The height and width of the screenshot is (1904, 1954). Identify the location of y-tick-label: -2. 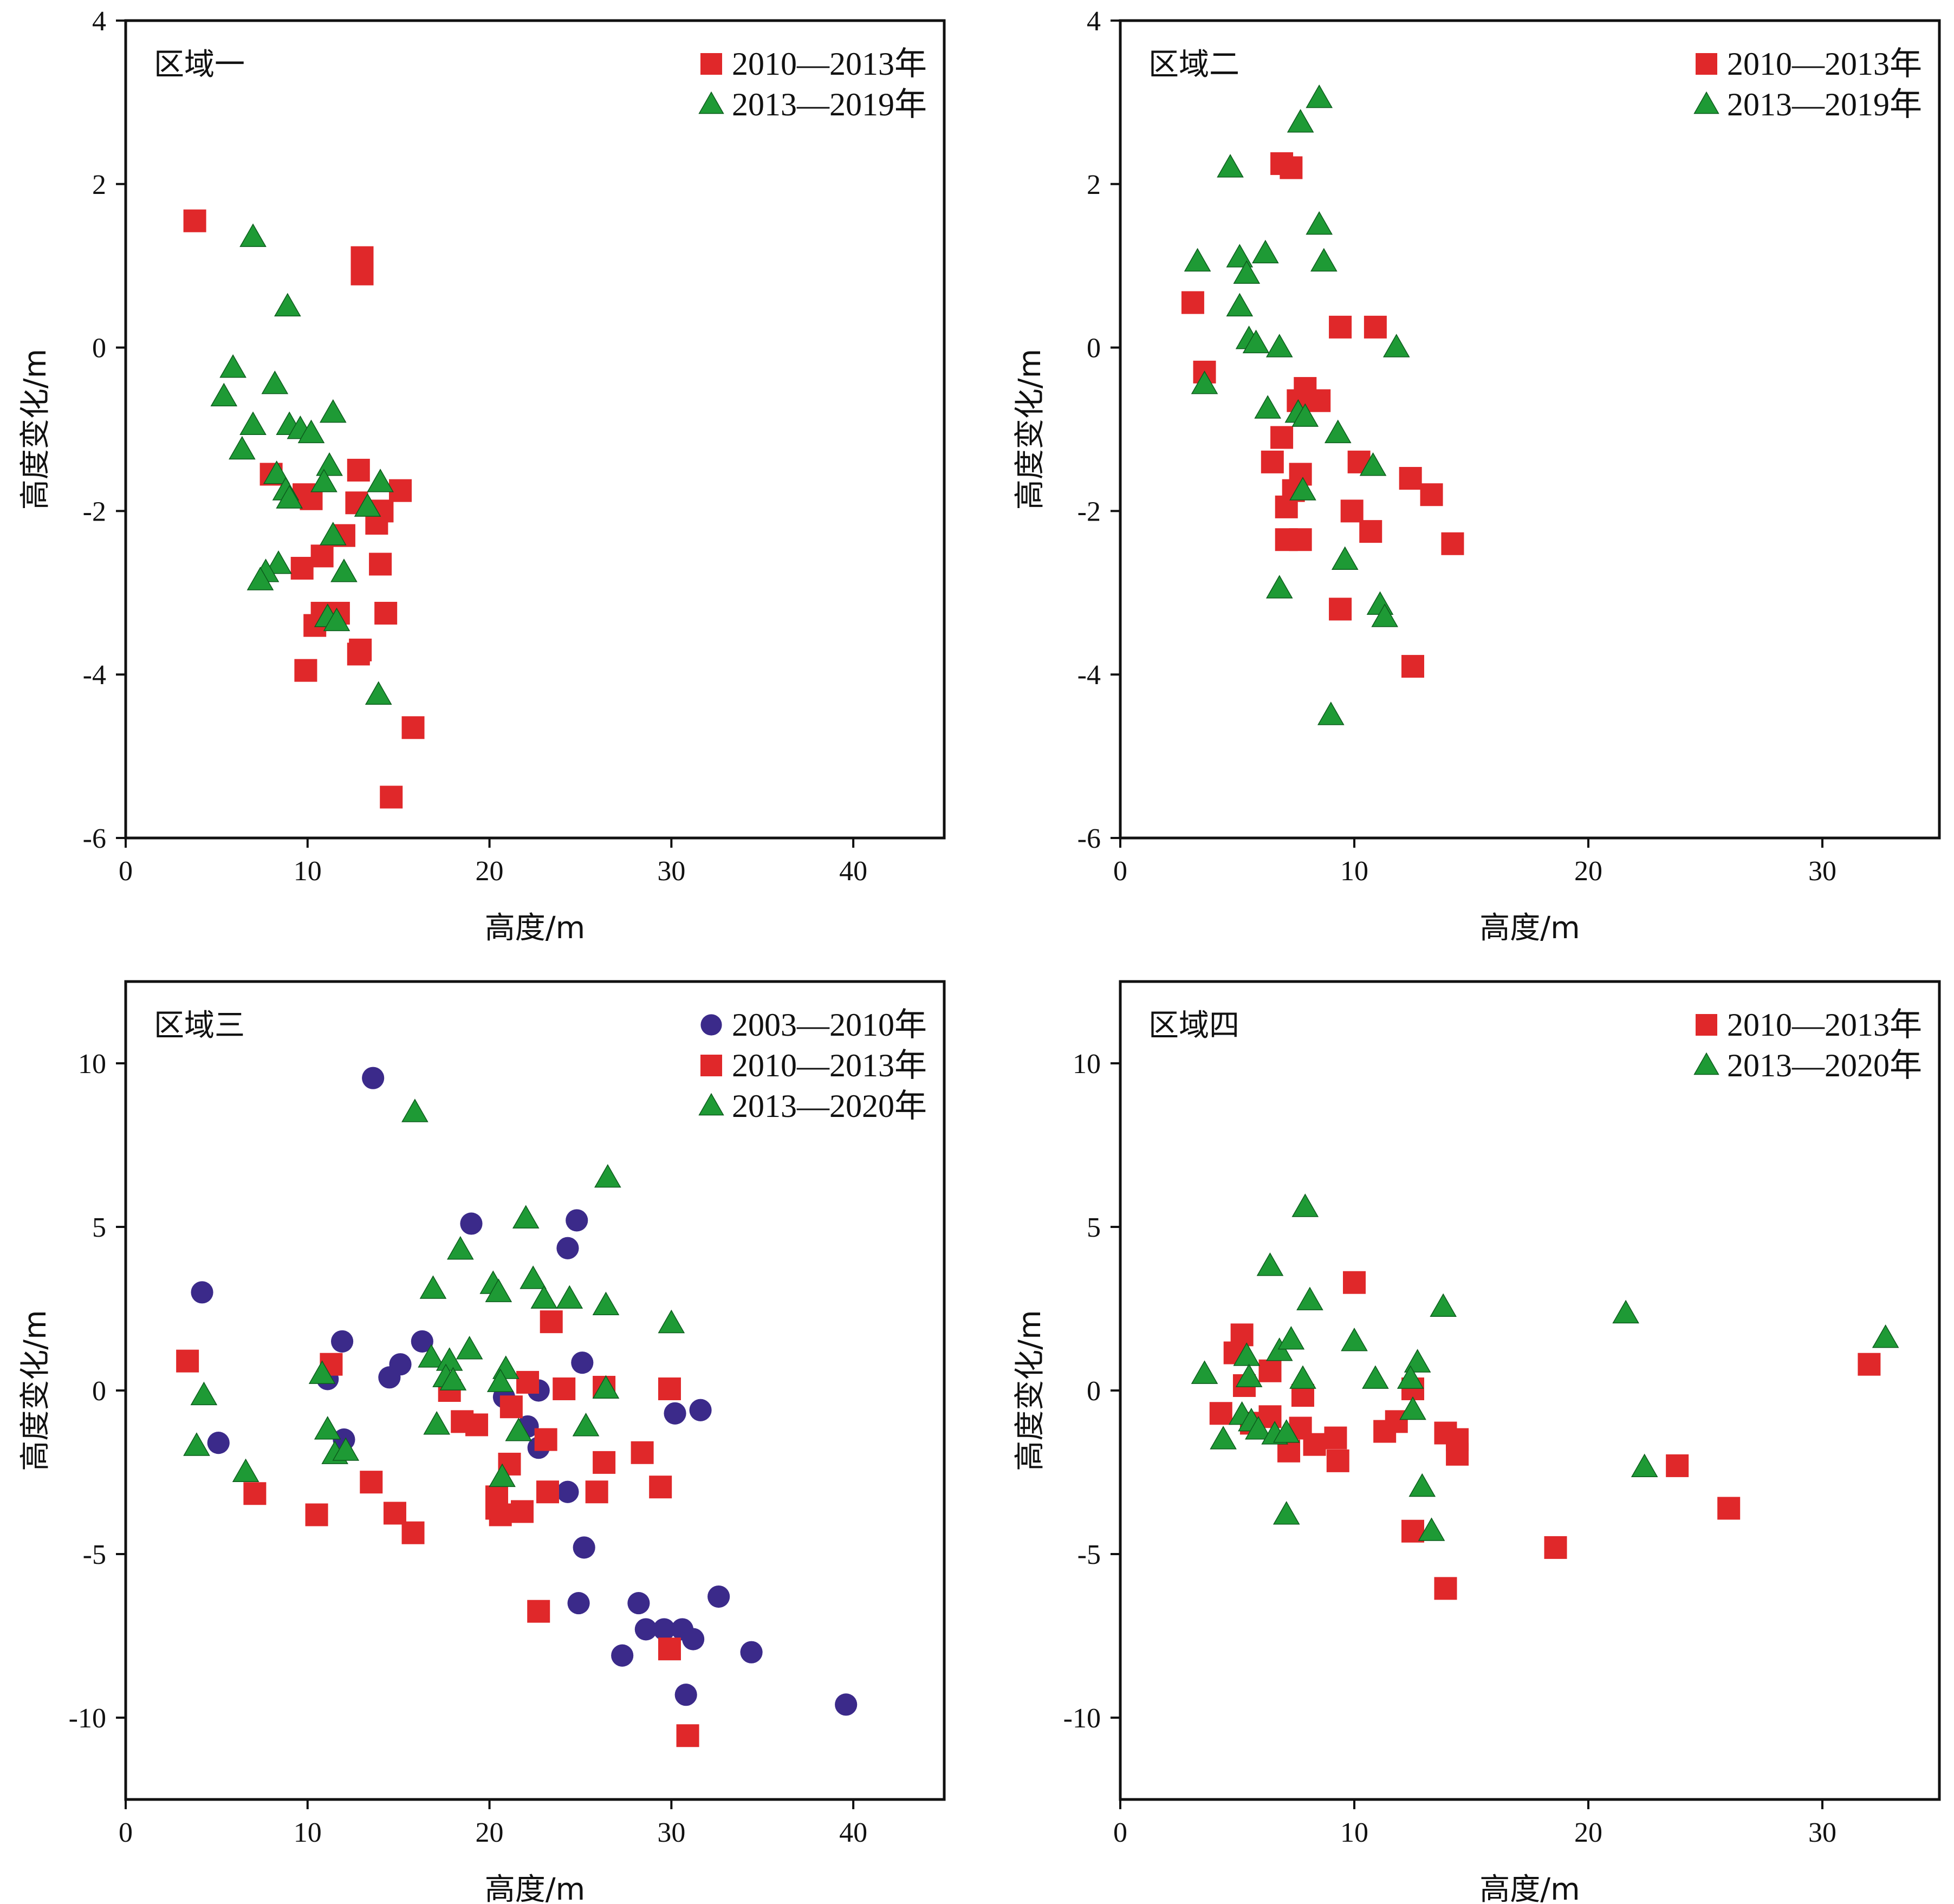
(95, 511).